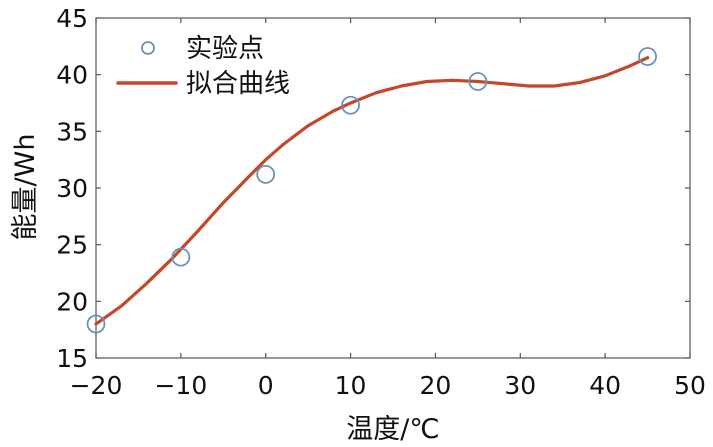 The image size is (713, 447). Describe the element at coordinates (72, 245) in the screenshot. I see `y-tick-label: 25` at that location.